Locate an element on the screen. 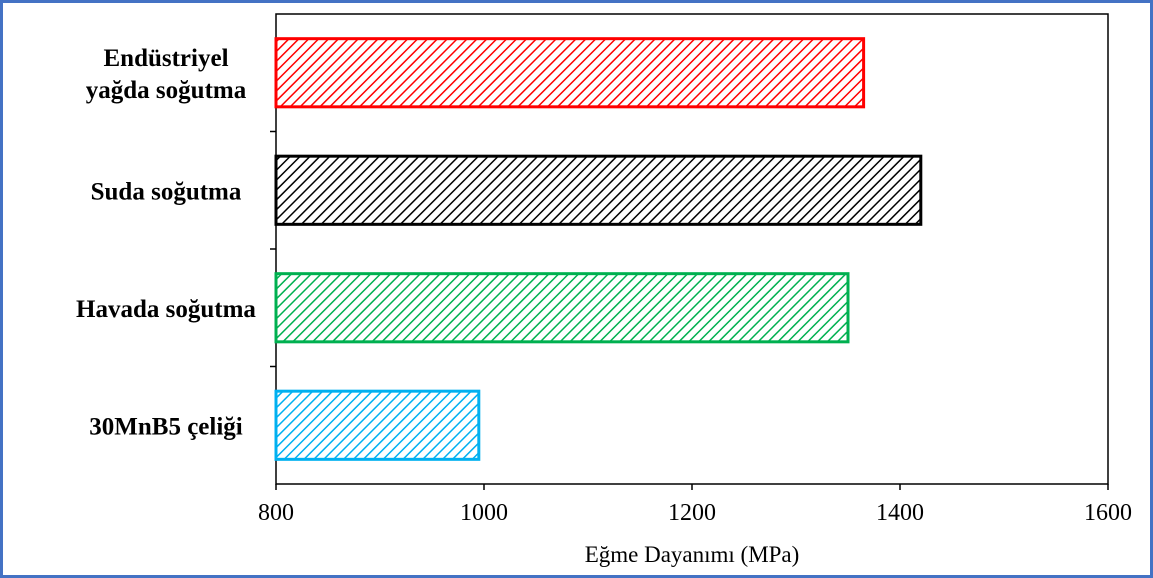  category-label: 30MnB5 çeliği is located at coordinates (166, 426).